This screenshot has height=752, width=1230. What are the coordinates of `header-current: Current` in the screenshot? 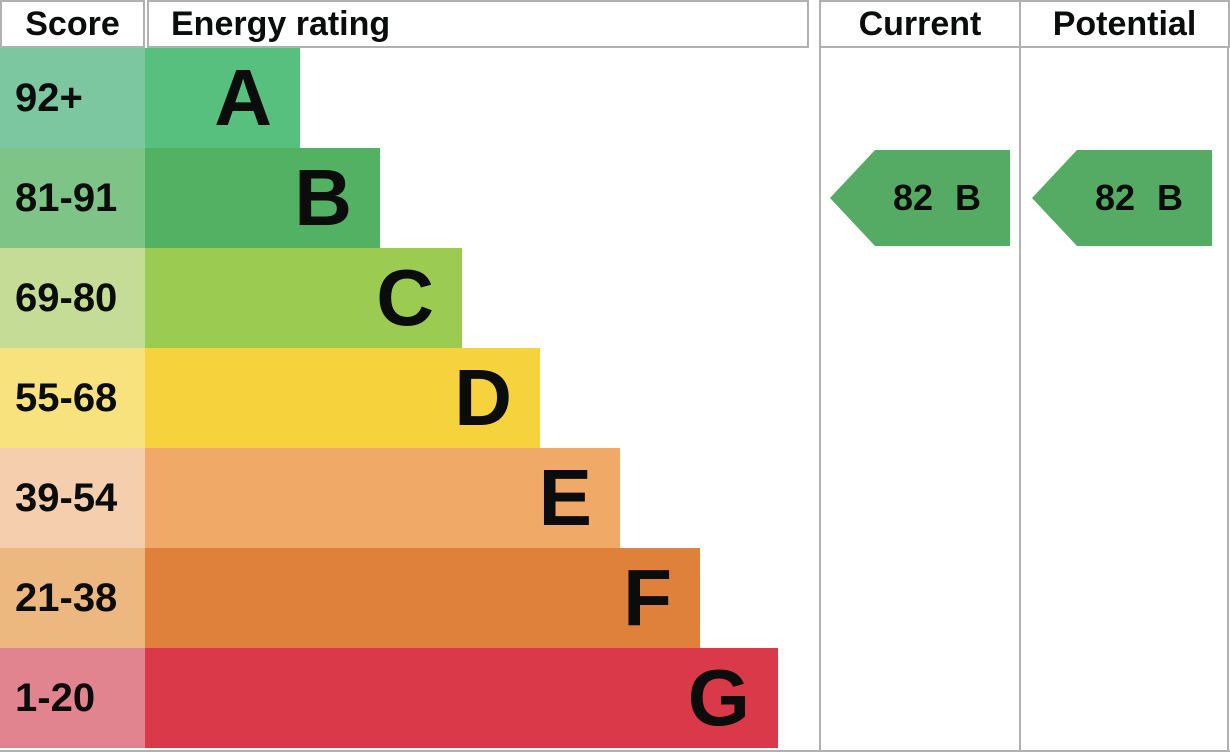 It's located at (920, 24).